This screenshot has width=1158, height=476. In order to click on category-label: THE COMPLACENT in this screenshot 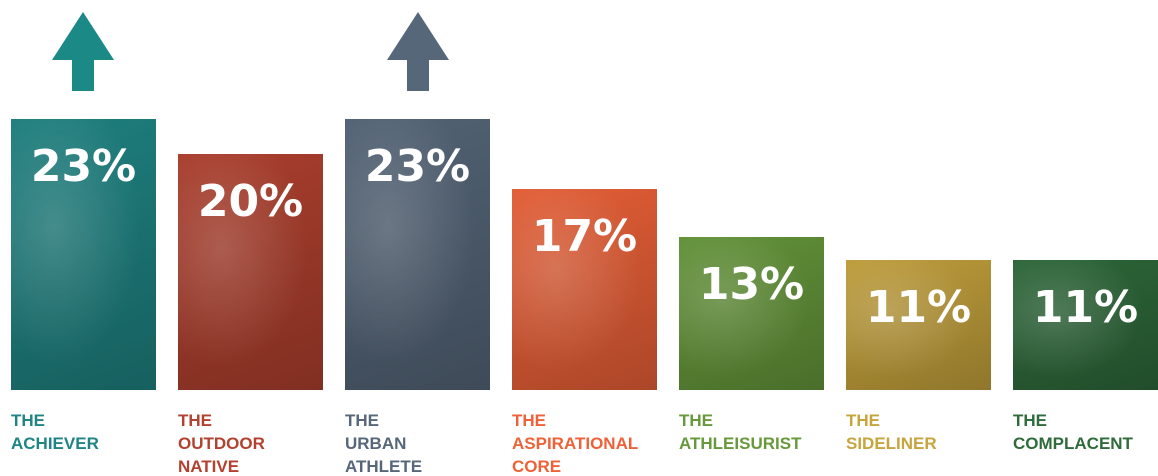, I will do `click(1073, 432)`.